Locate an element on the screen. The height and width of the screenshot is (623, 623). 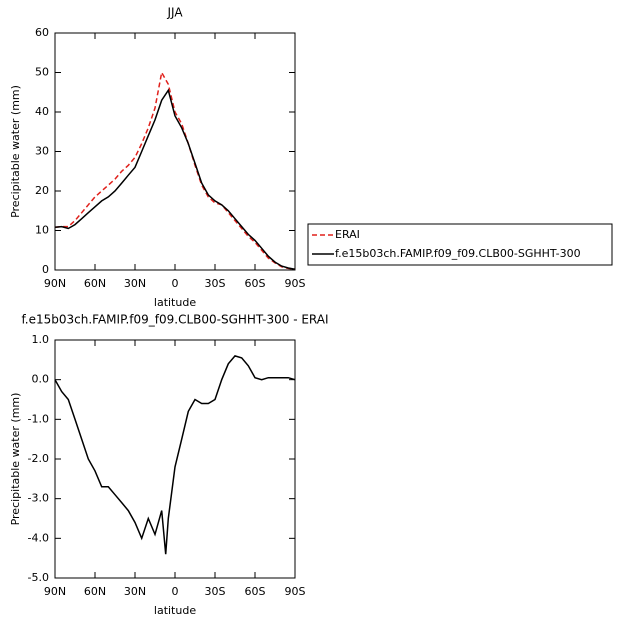
y-tick-label: 20 is located at coordinates (42, 190).